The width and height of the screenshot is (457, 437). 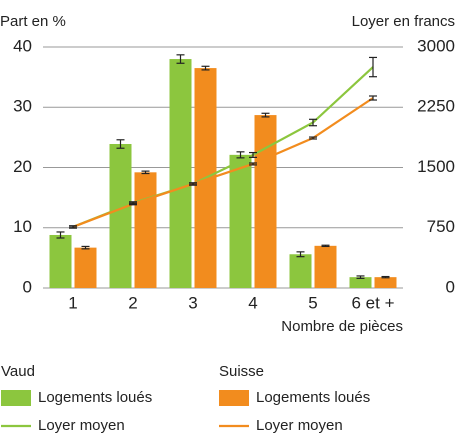 I want to click on x-tick-label: 1, so click(x=72, y=302).